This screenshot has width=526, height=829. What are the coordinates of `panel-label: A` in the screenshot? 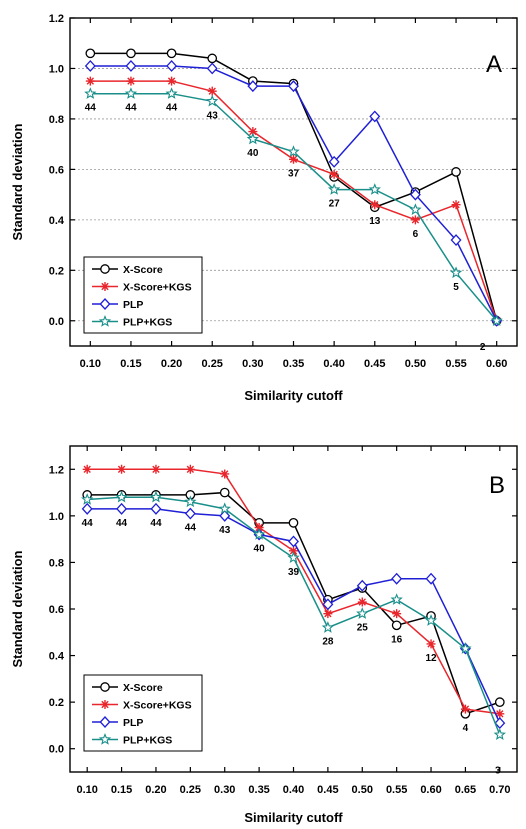 It's located at (494, 64).